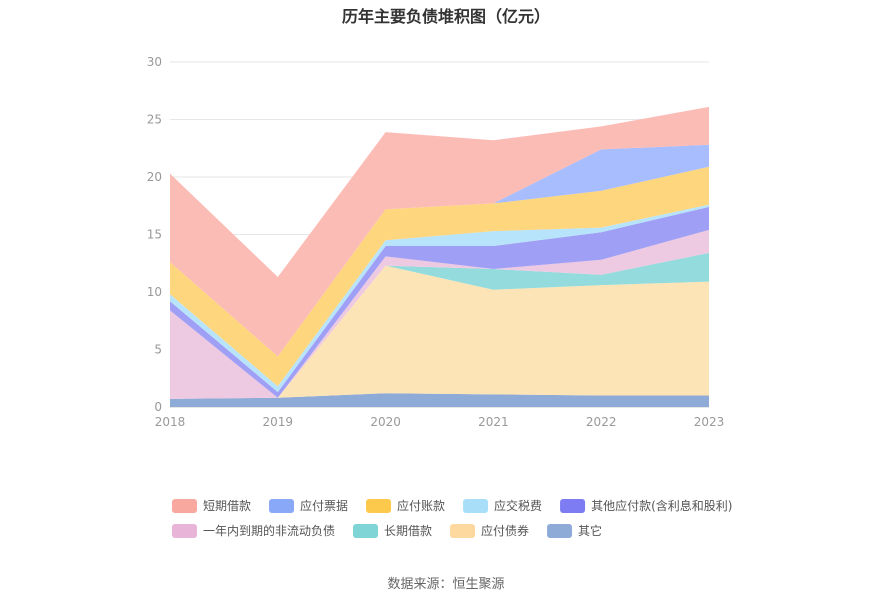 Image resolution: width=893 pixels, height=603 pixels. Describe the element at coordinates (493, 422) in the screenshot. I see `x-tick-label: 2021` at that location.